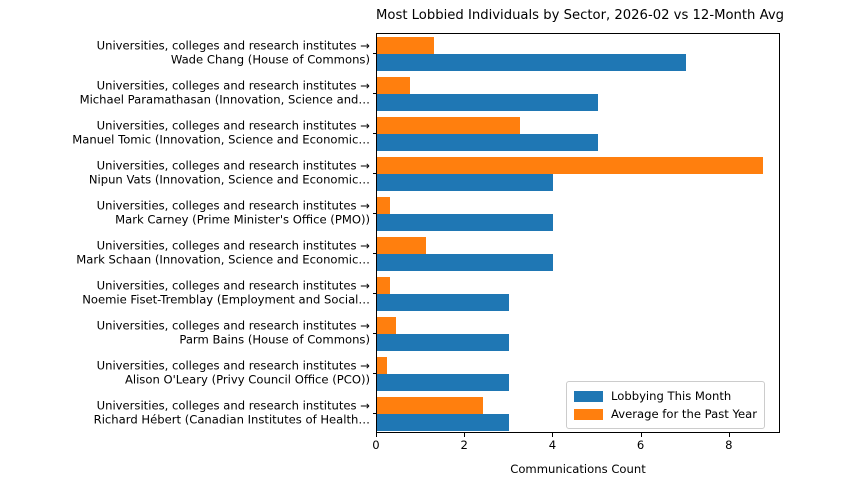  What do you see at coordinates (552, 445) in the screenshot?
I see `x-axis-tick-label: 4` at bounding box center [552, 445].